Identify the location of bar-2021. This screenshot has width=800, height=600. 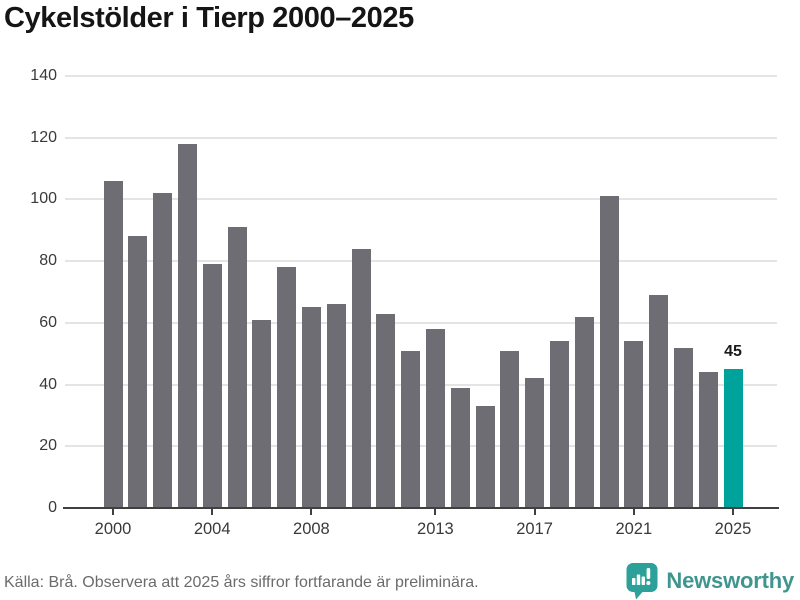
(634, 424).